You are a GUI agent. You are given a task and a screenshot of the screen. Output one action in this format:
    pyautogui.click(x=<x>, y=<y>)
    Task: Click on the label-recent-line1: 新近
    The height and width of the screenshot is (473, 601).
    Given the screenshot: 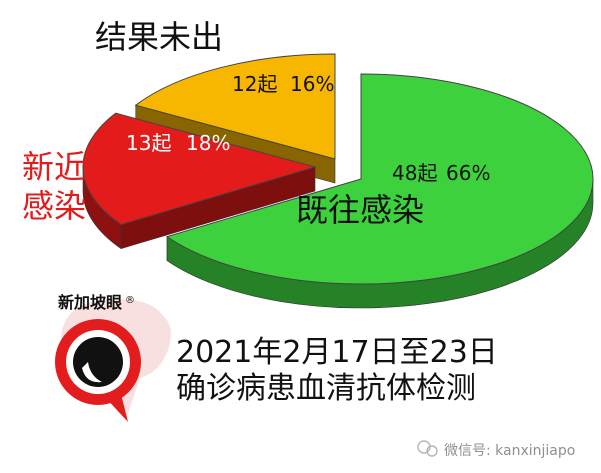 What is the action you would take?
    pyautogui.click(x=54, y=167)
    